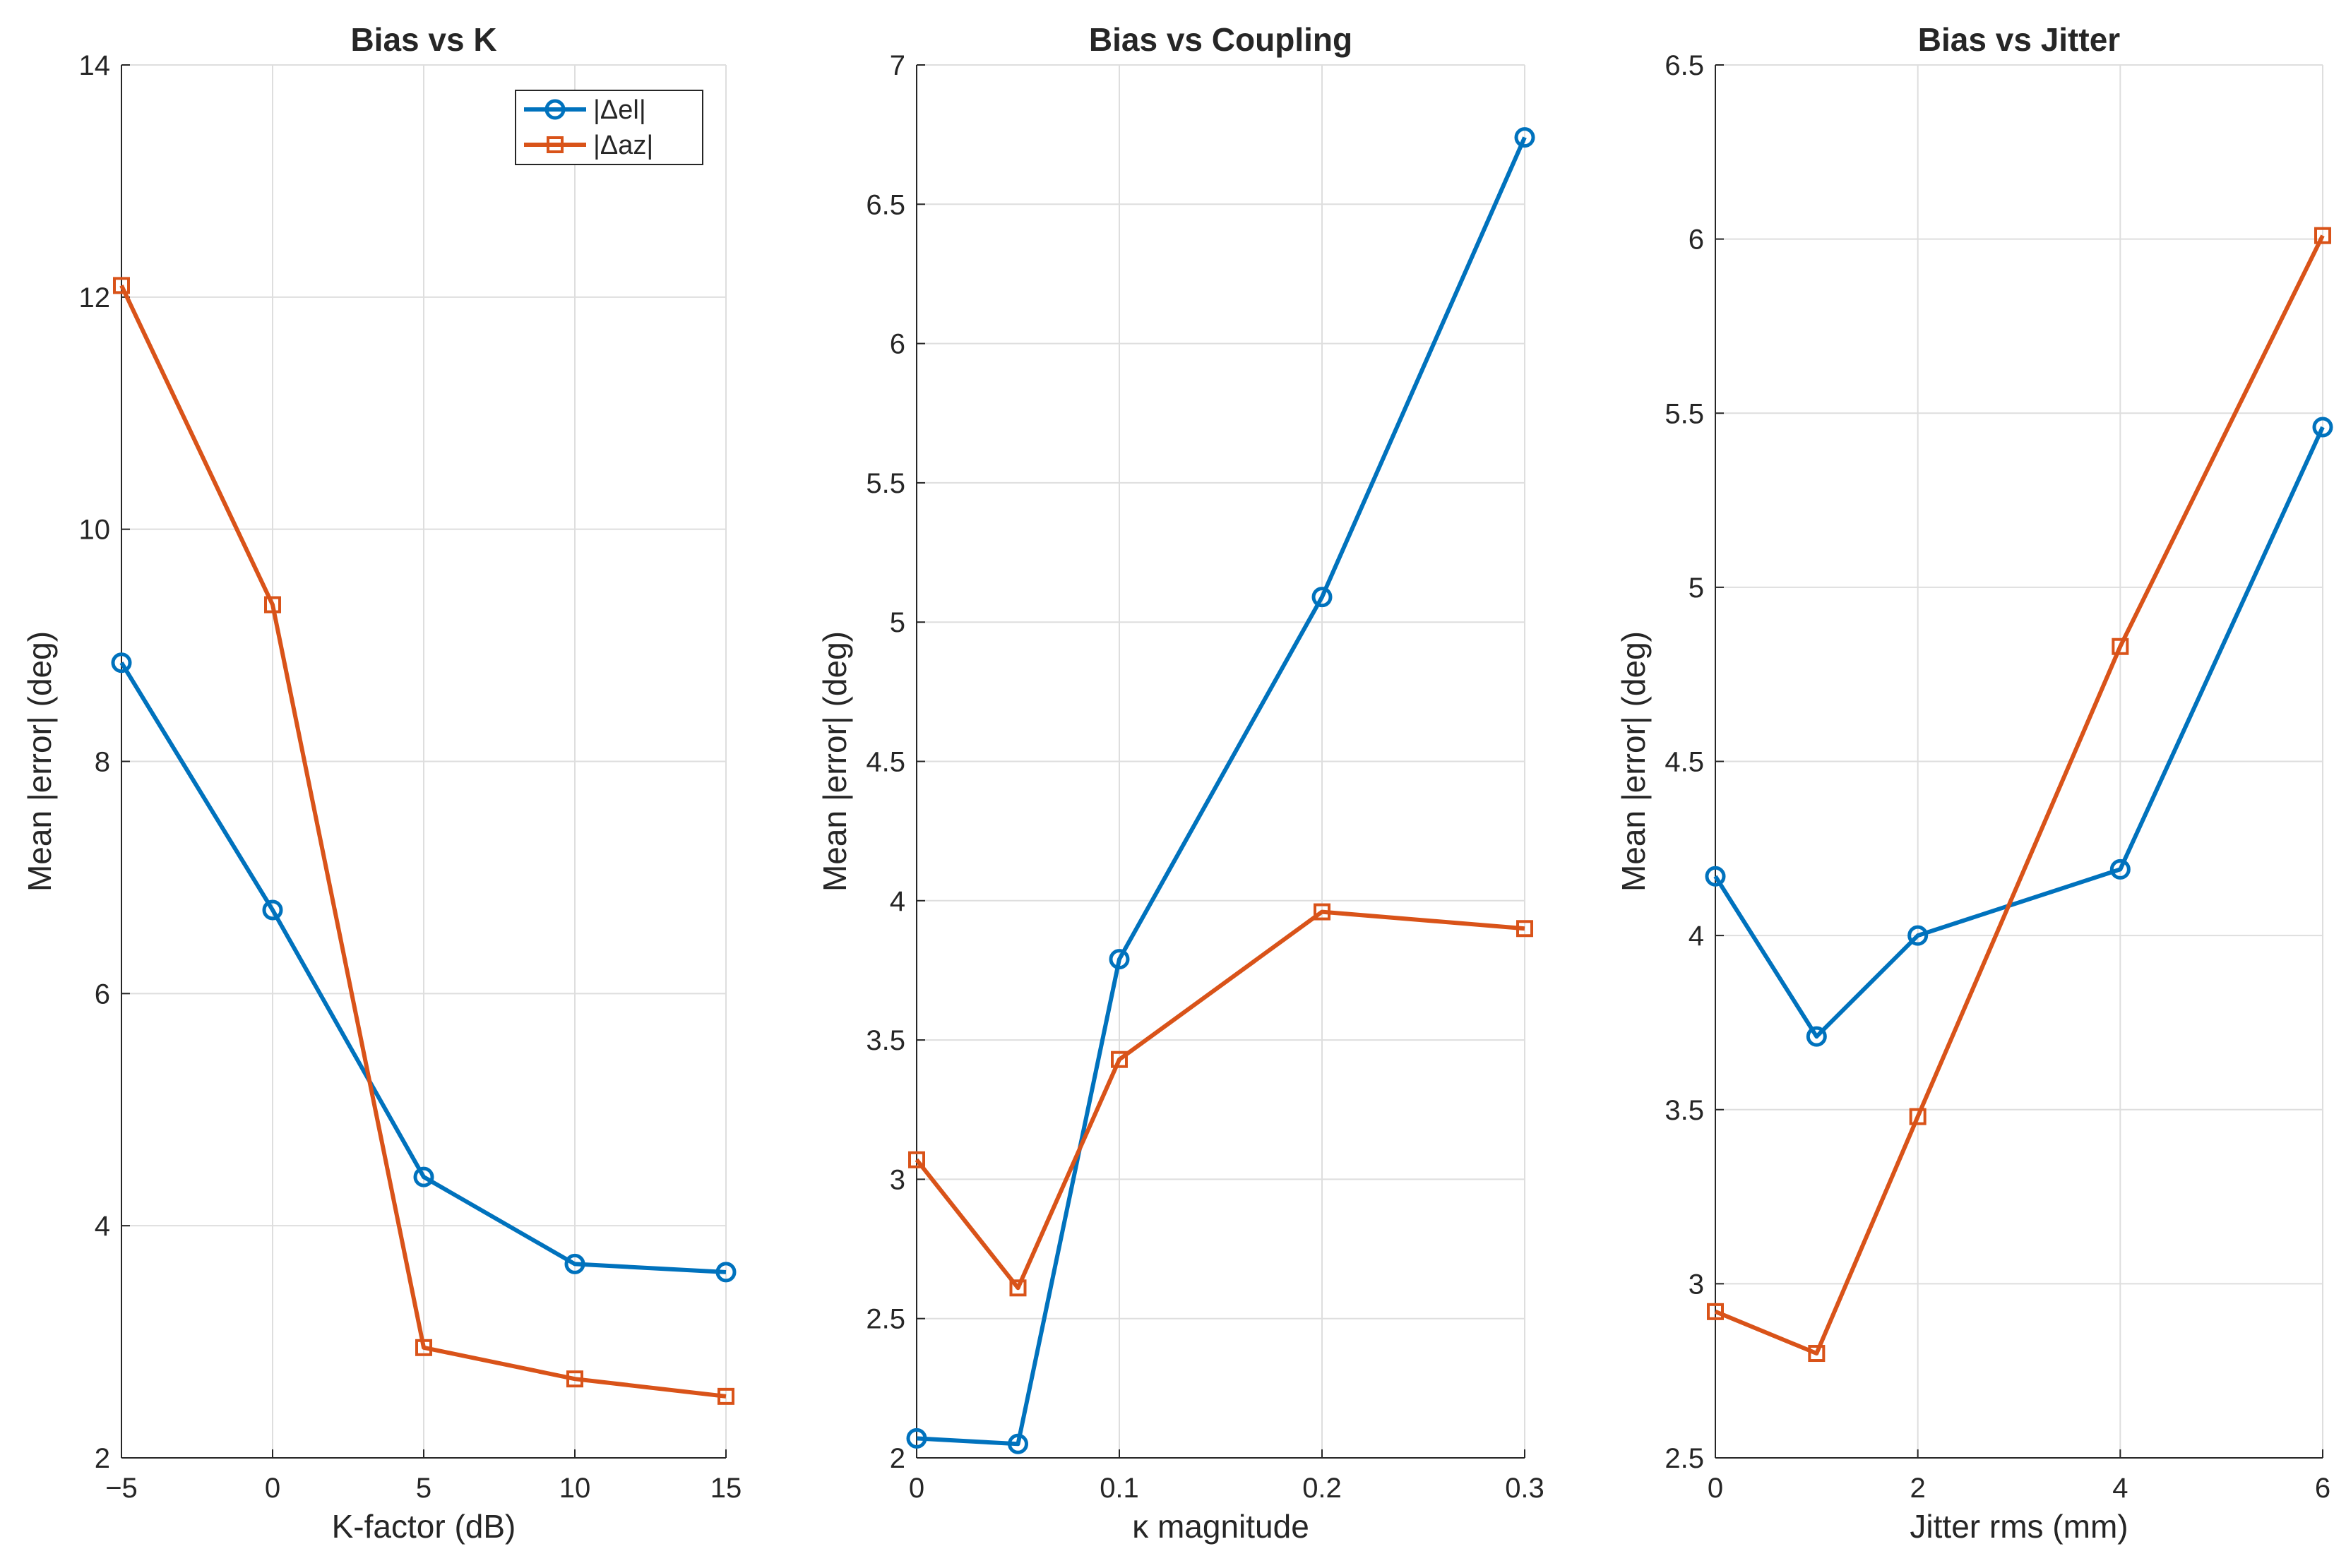 The image size is (2346, 1568). I want to click on x-tick-label: −5, so click(121, 1488).